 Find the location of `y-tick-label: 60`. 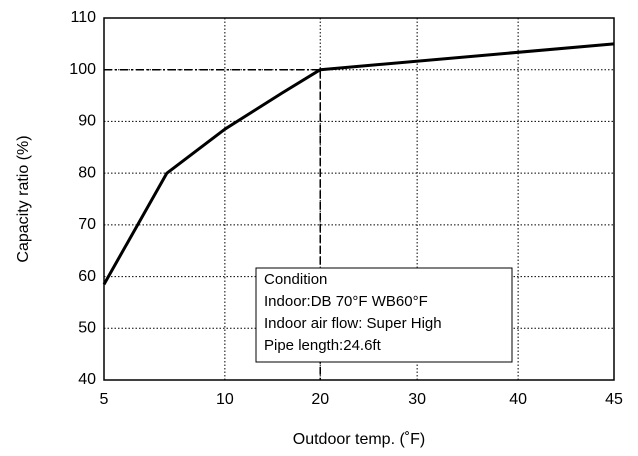

y-tick-label: 60 is located at coordinates (87, 276).